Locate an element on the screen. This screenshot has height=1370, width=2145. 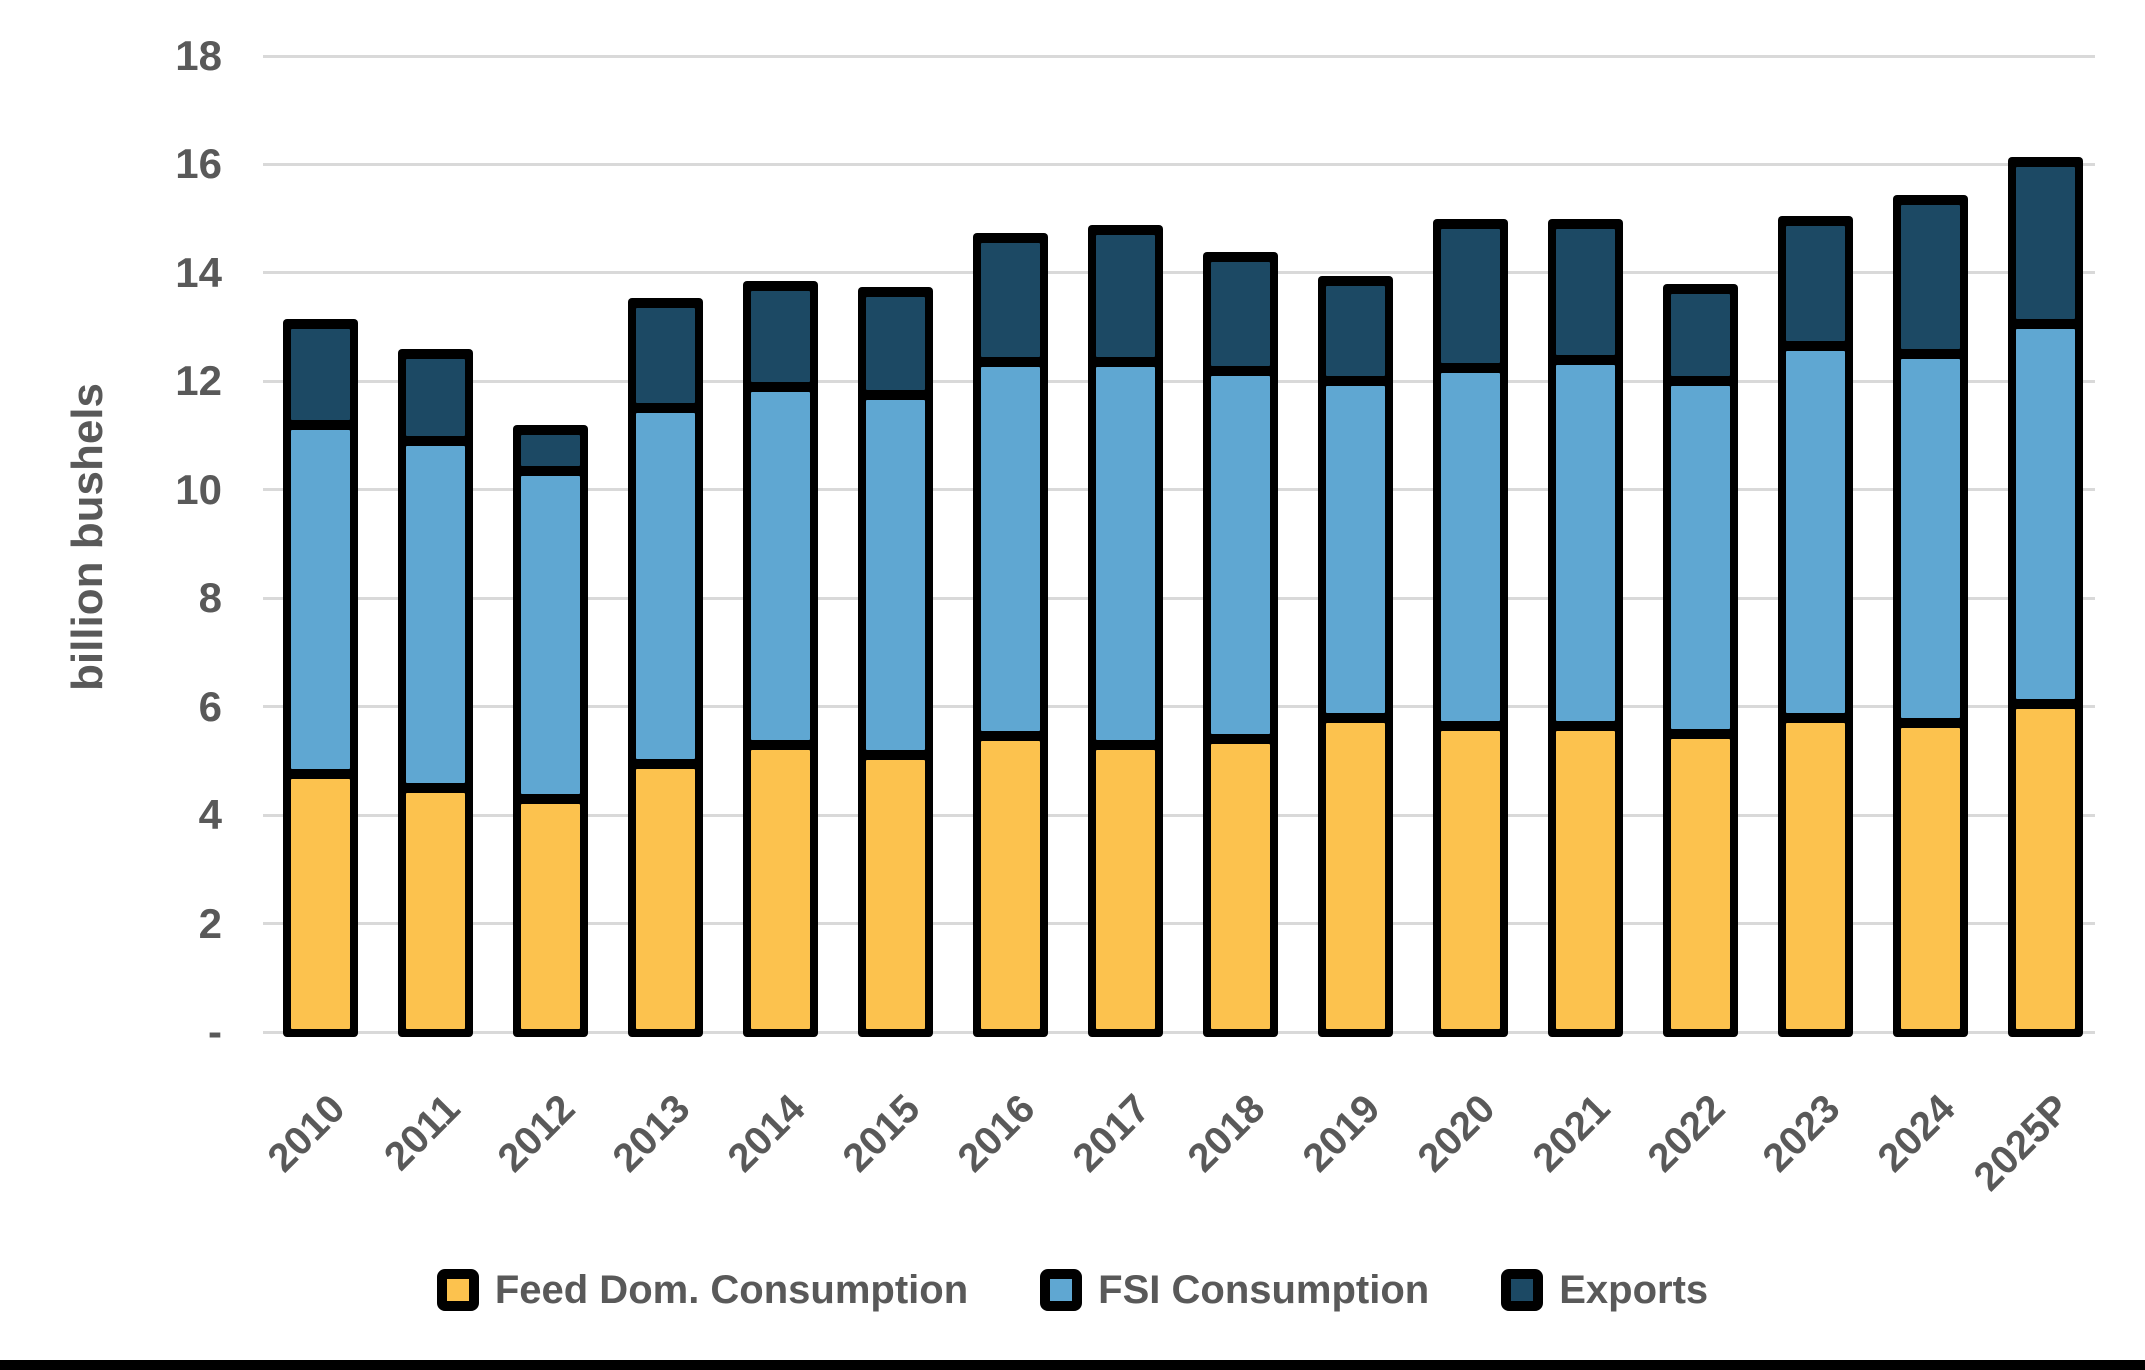
bar-segment-feed-2012 is located at coordinates (550, 916).